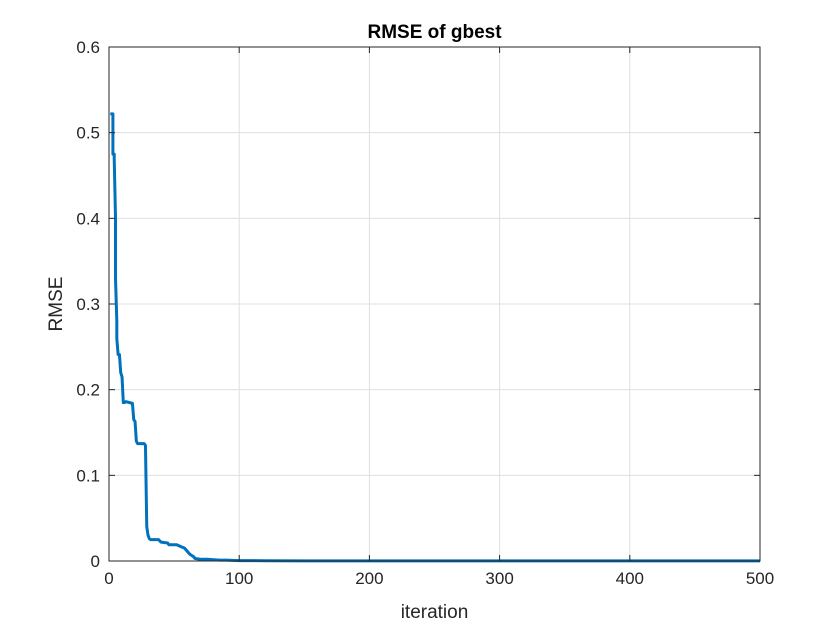  I want to click on y-tick-label: 0.6, so click(88, 47).